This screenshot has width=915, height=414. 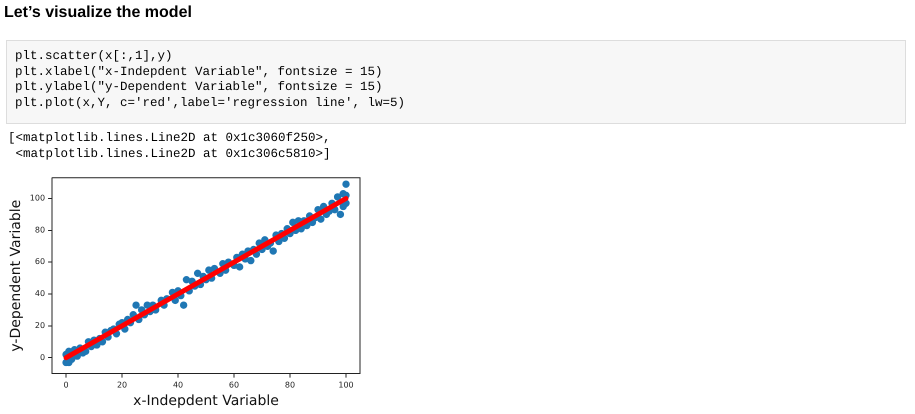 I want to click on y-tick-label: 0, so click(x=43, y=357).